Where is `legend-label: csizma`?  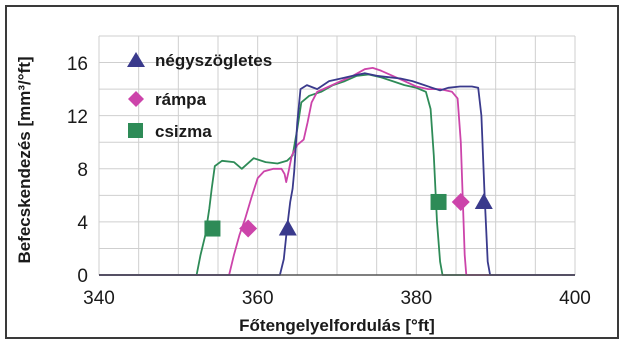 legend-label: csizma is located at coordinates (183, 131).